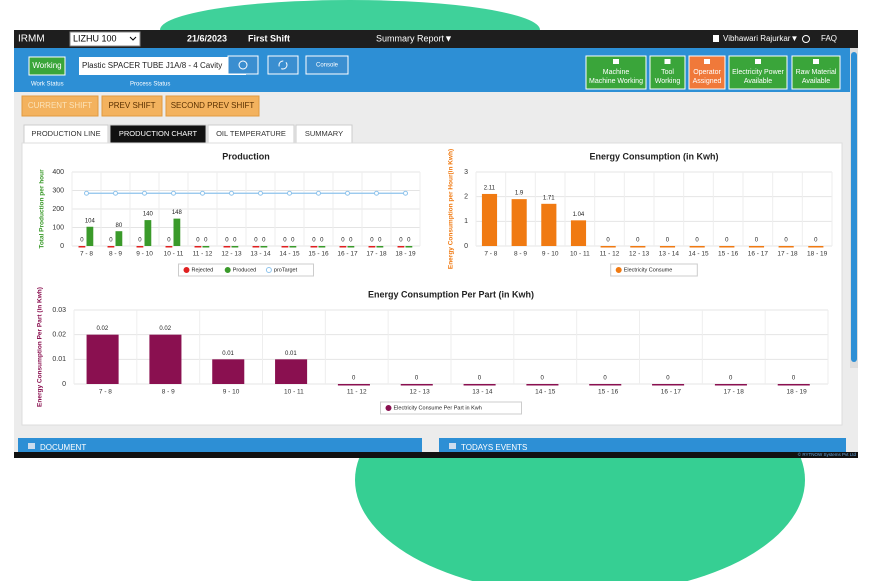  I want to click on report-menu: Summary Report▼, so click(414, 38).